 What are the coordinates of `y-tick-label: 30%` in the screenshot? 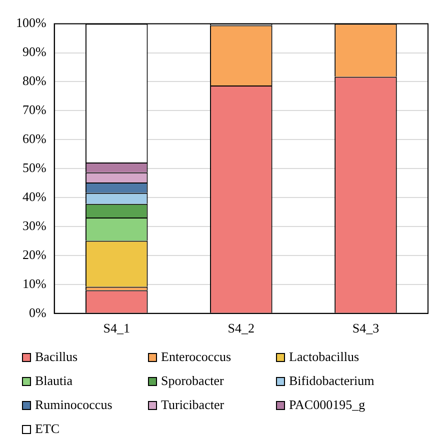 It's located at (34, 225).